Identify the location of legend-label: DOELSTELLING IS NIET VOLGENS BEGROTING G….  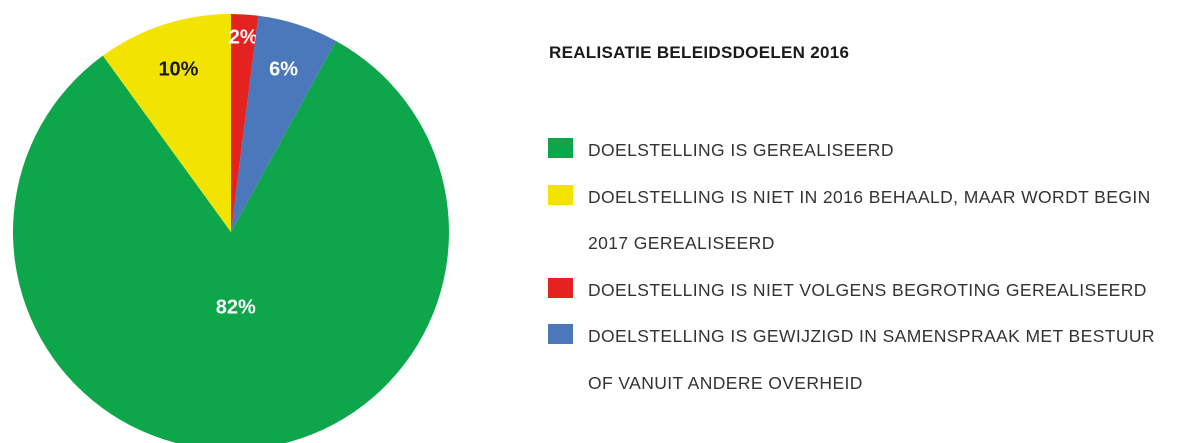
(867, 289).